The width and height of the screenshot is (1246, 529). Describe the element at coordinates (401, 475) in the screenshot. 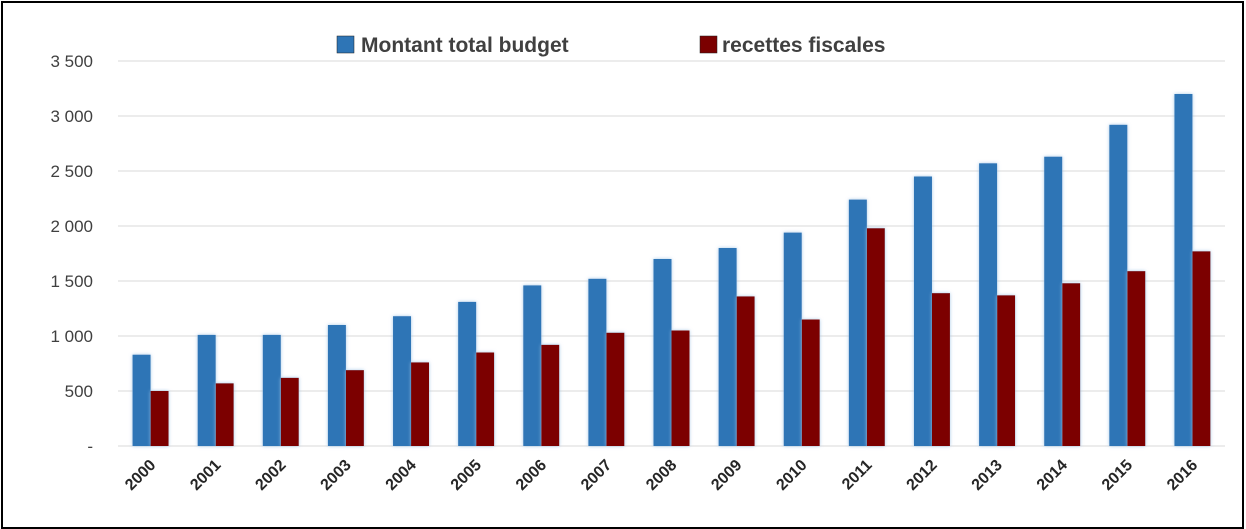

I see `x-tick-label: 2004` at that location.